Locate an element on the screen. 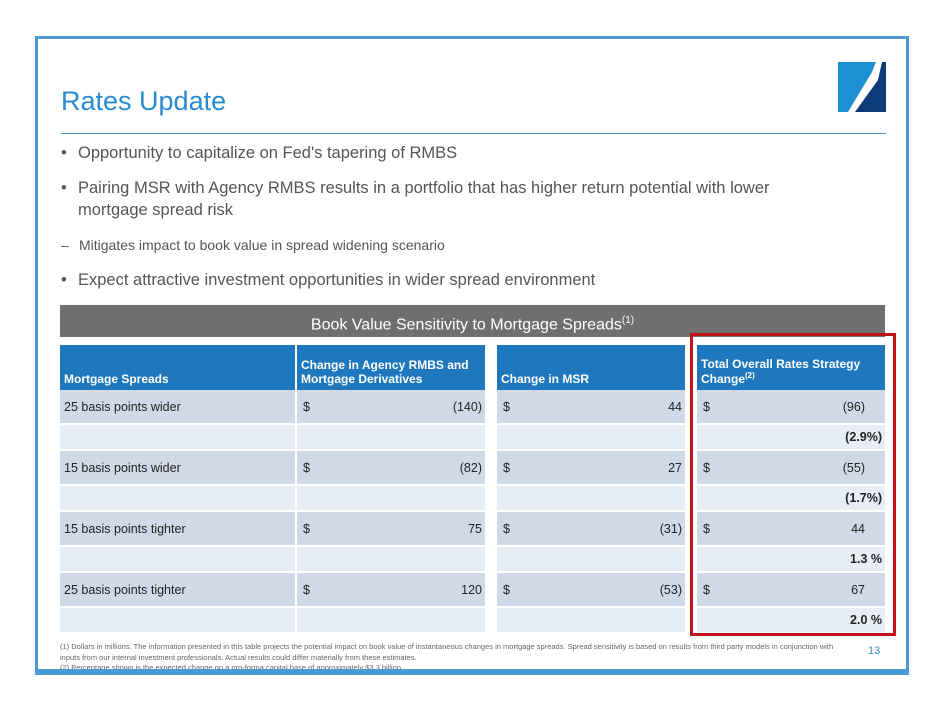 The height and width of the screenshot is (705, 940). slide-title: Rates Update is located at coordinates (144, 101).